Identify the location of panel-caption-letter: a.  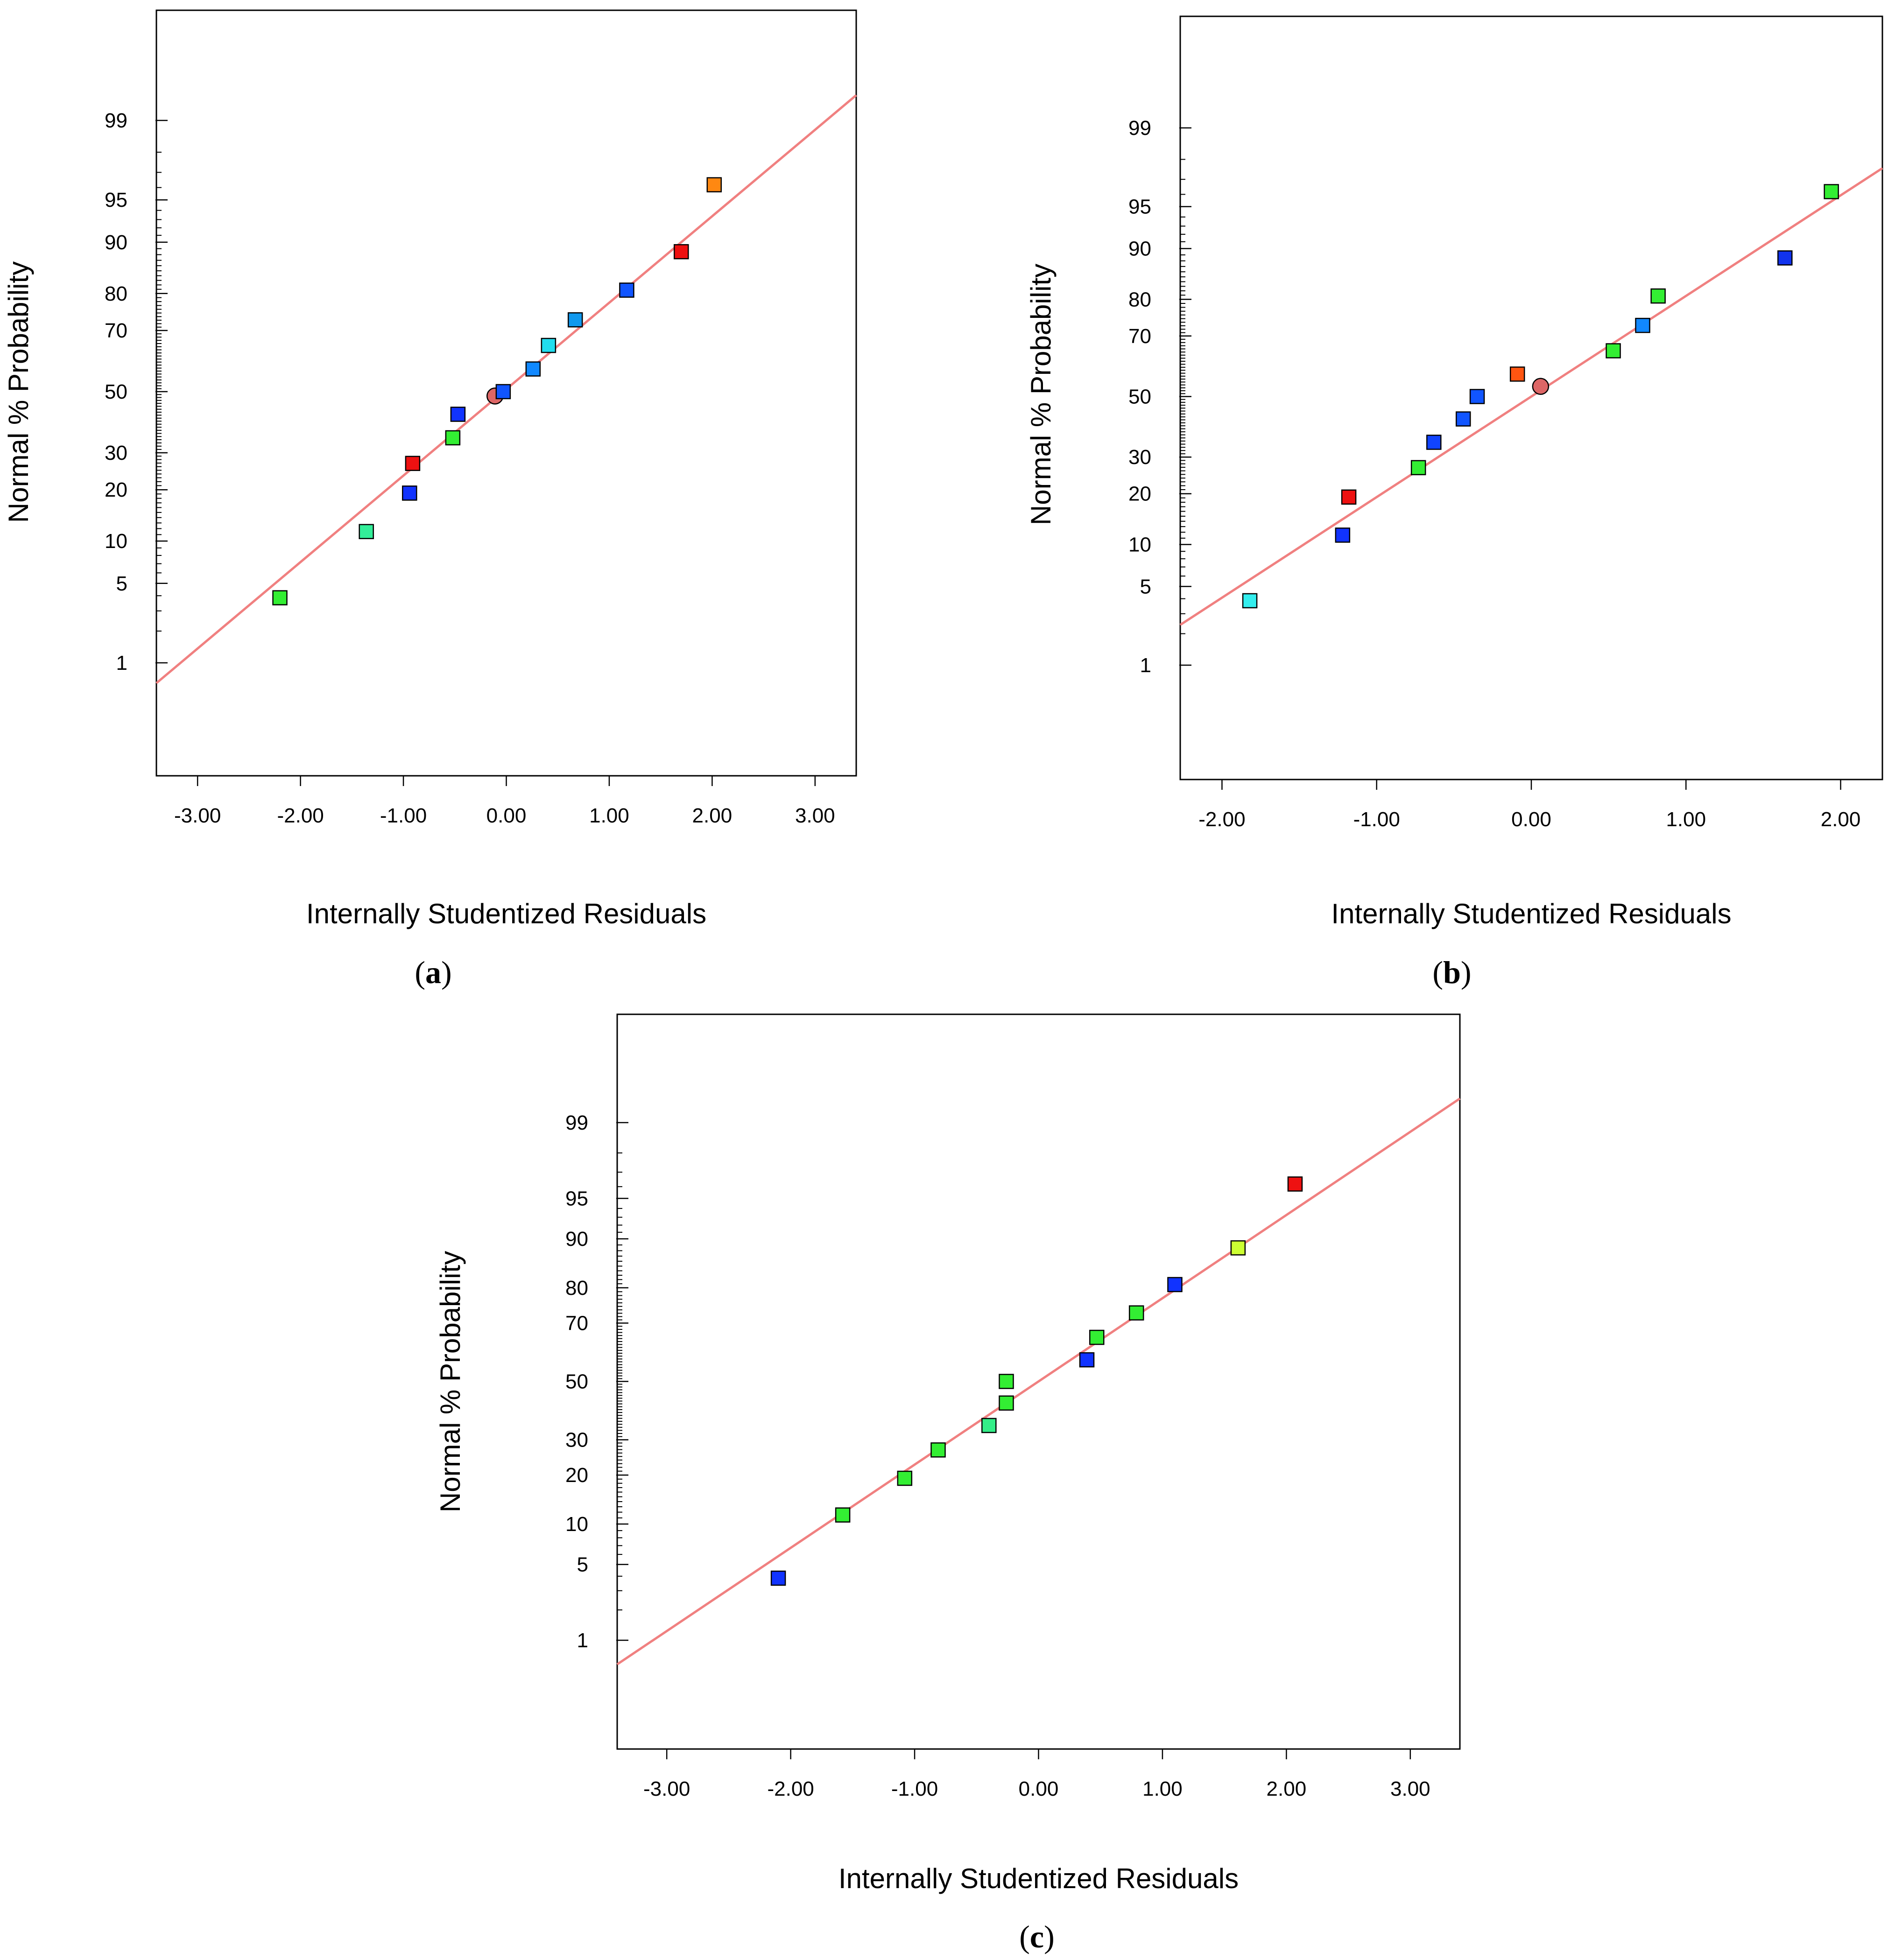
(433, 972).